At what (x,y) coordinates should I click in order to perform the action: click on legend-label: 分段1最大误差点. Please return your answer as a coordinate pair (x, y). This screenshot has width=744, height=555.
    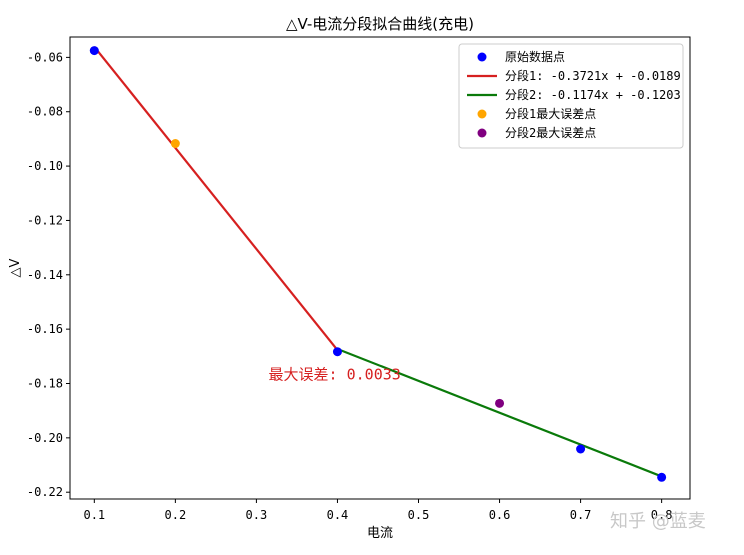
    Looking at the image, I should click on (550, 113).